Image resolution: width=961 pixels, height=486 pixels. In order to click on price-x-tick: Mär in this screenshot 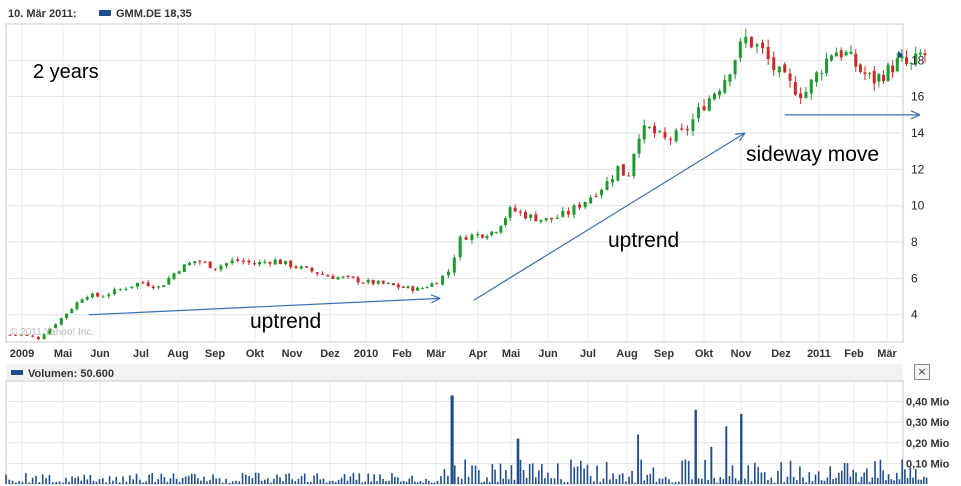, I will do `click(436, 354)`.